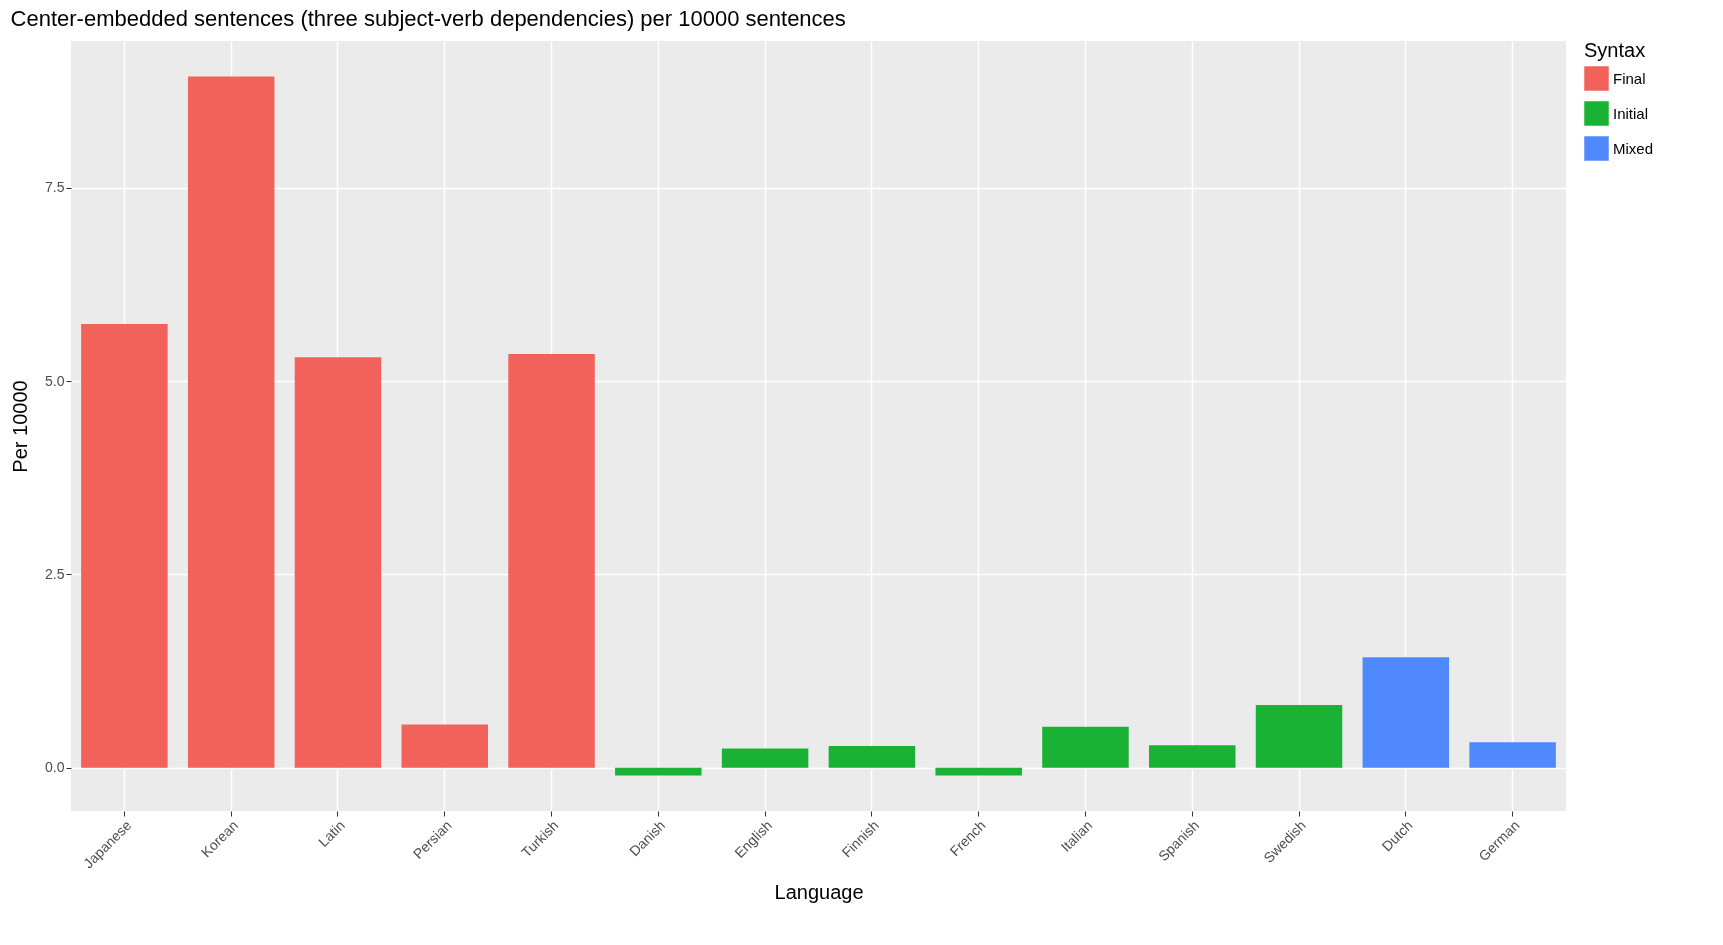 This screenshot has width=1723, height=945. What do you see at coordinates (55, 767) in the screenshot?
I see `y-tick-label: 0.0` at bounding box center [55, 767].